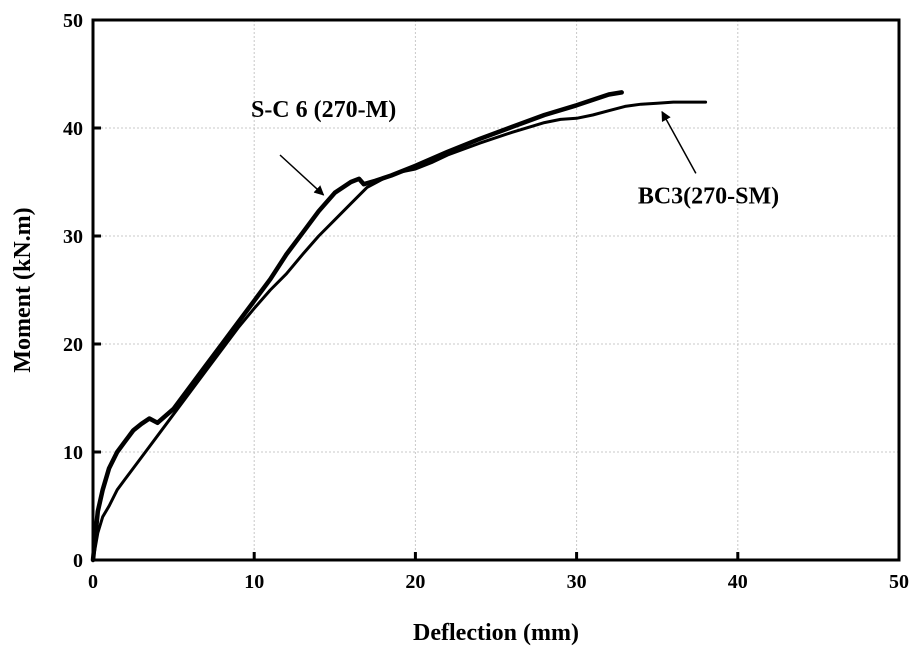  What do you see at coordinates (73, 21) in the screenshot?
I see `y-tick-label: 50` at bounding box center [73, 21].